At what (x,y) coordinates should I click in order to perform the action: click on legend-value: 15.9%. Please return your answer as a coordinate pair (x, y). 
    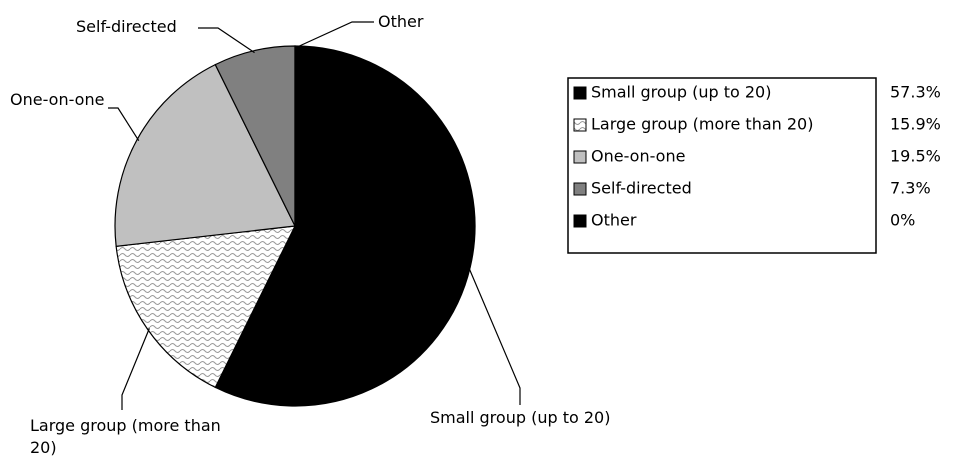
    Looking at the image, I should click on (915, 124).